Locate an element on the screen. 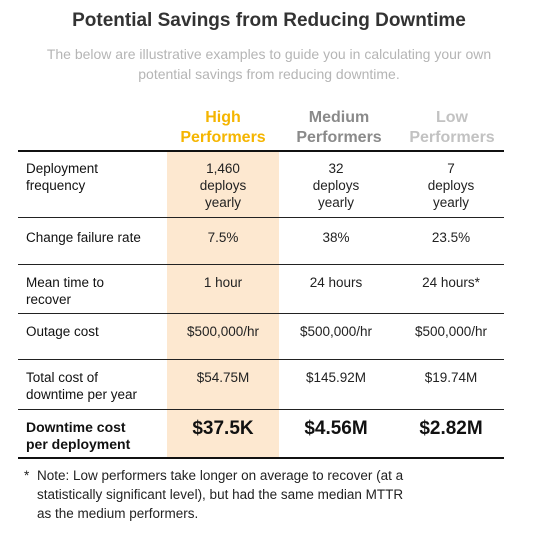 The height and width of the screenshot is (536, 538). row-label-line: frequency is located at coordinates (56, 185).